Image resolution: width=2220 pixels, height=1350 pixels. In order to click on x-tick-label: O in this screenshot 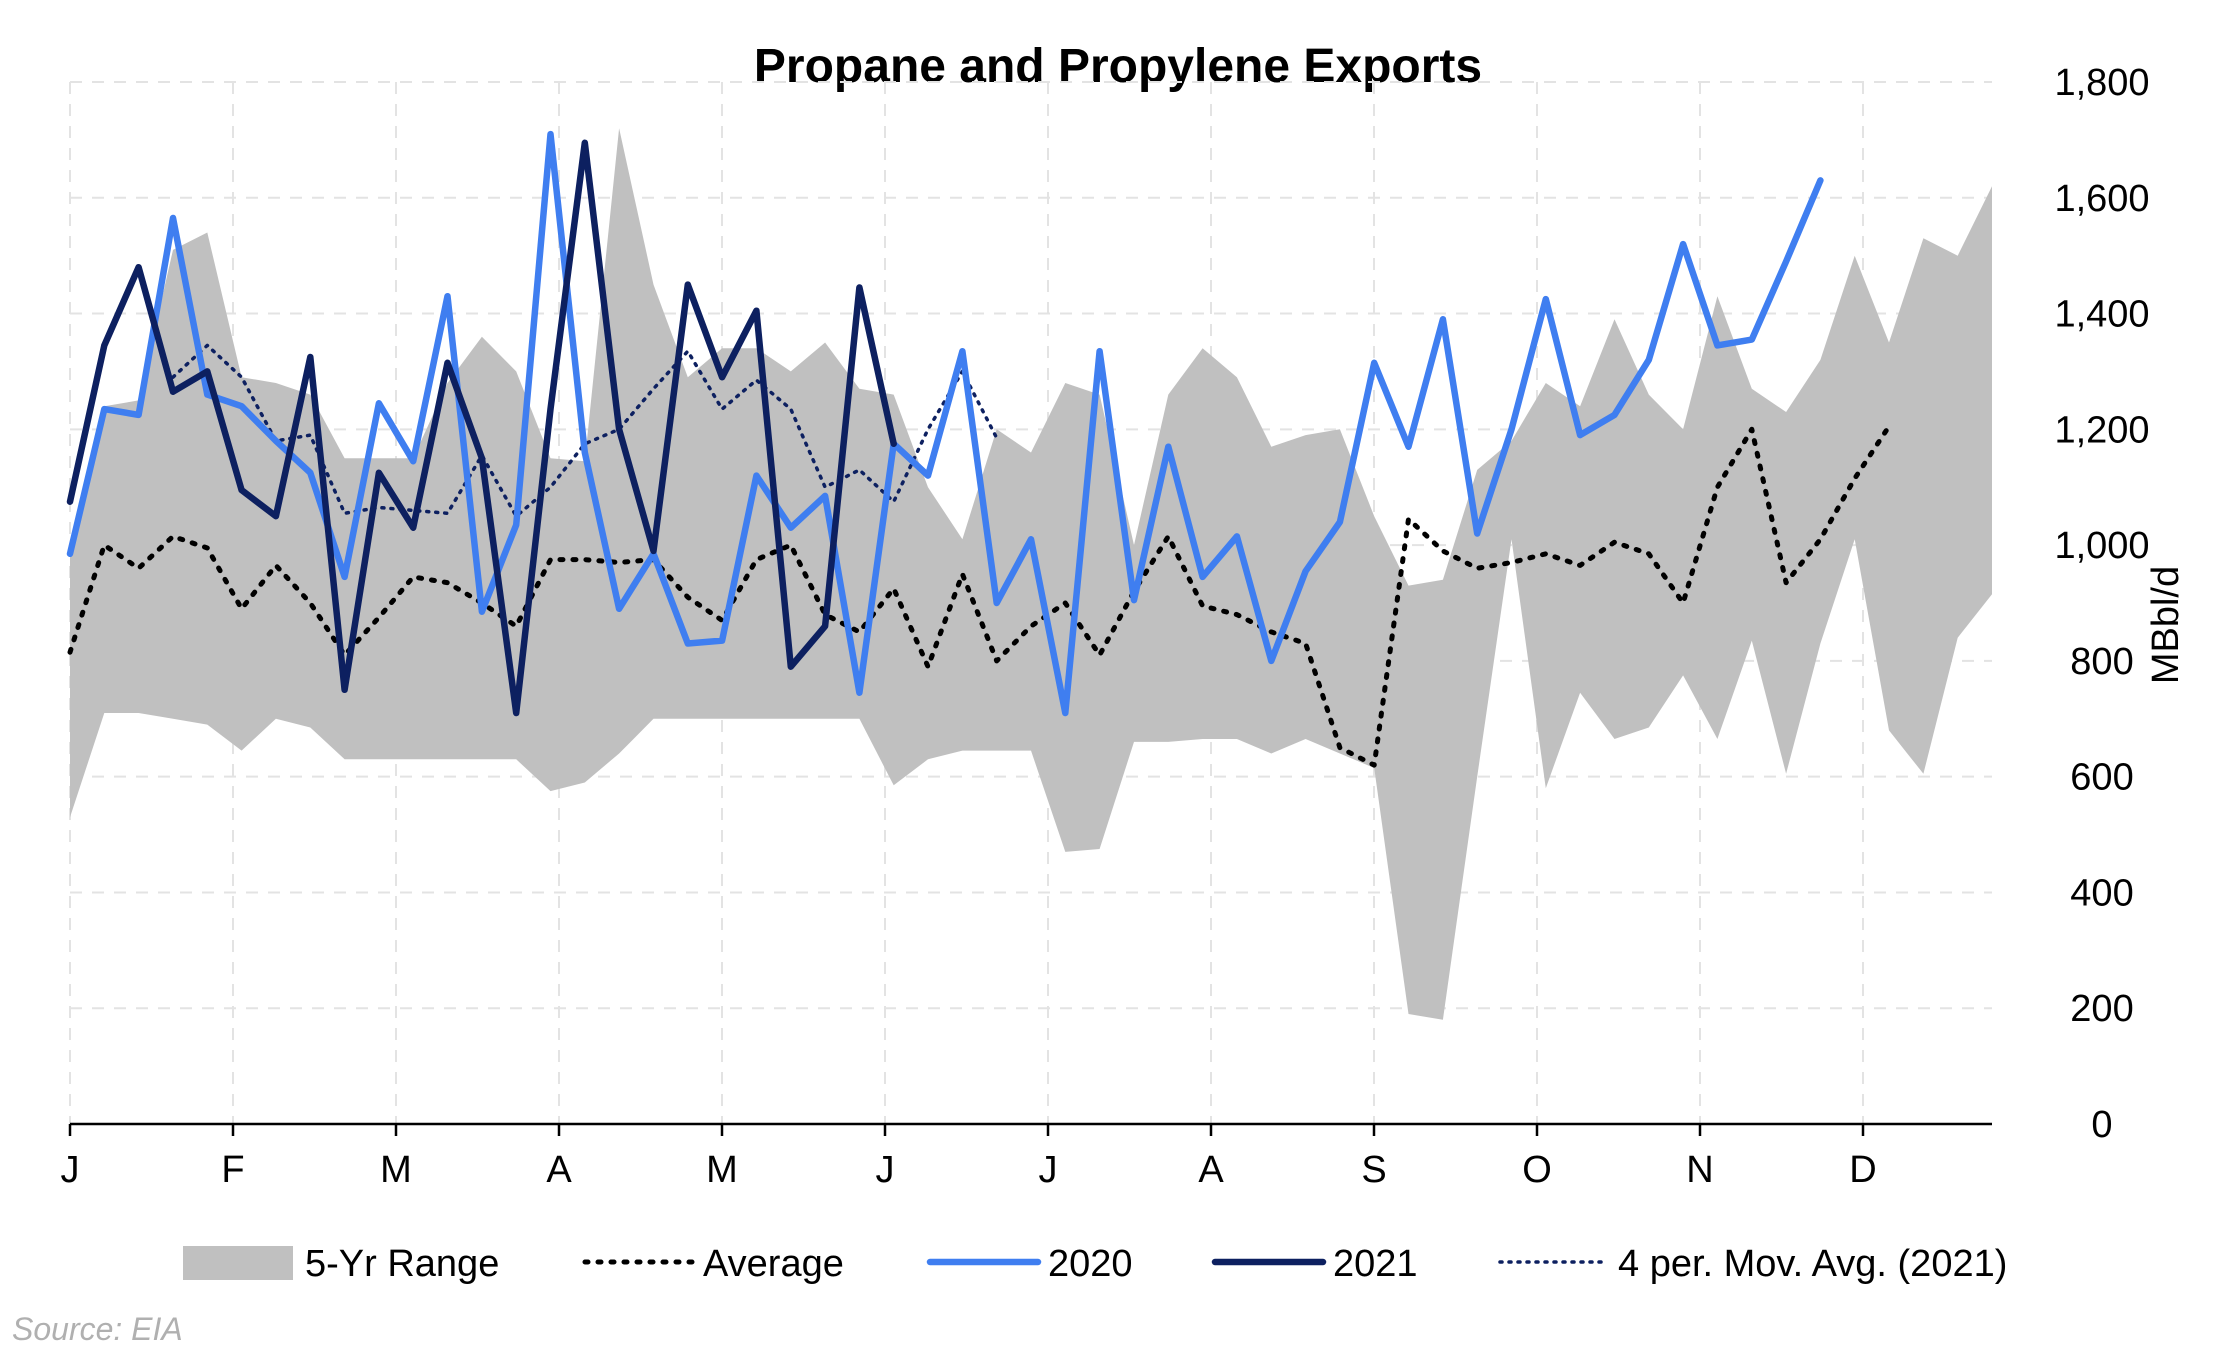, I will do `click(1537, 1170)`.